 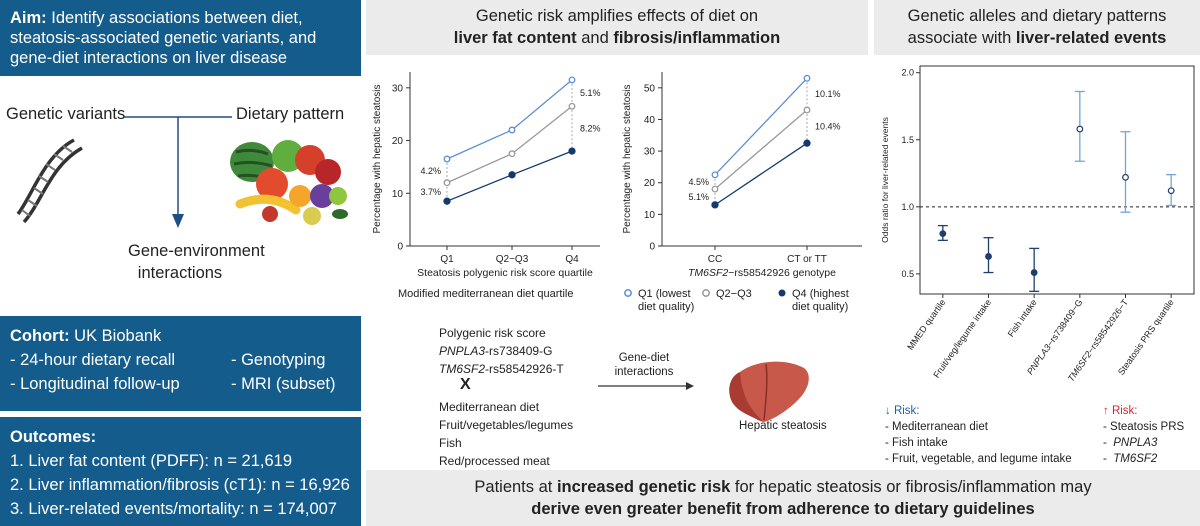 I want to click on diet-item: Fruit/vegetables/legumes, so click(x=506, y=425).